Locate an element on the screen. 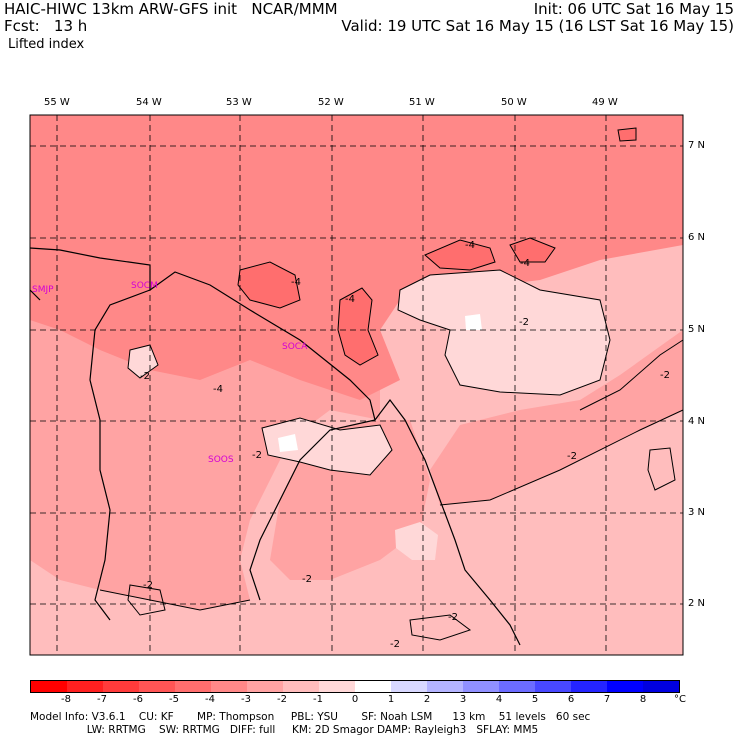 The height and width of the screenshot is (740, 740). colorbar-label: -4 is located at coordinates (210, 699).